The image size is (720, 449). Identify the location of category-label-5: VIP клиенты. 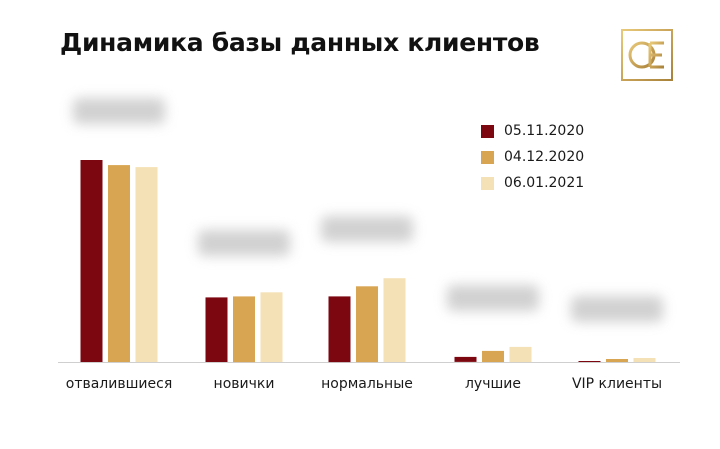
(617, 384).